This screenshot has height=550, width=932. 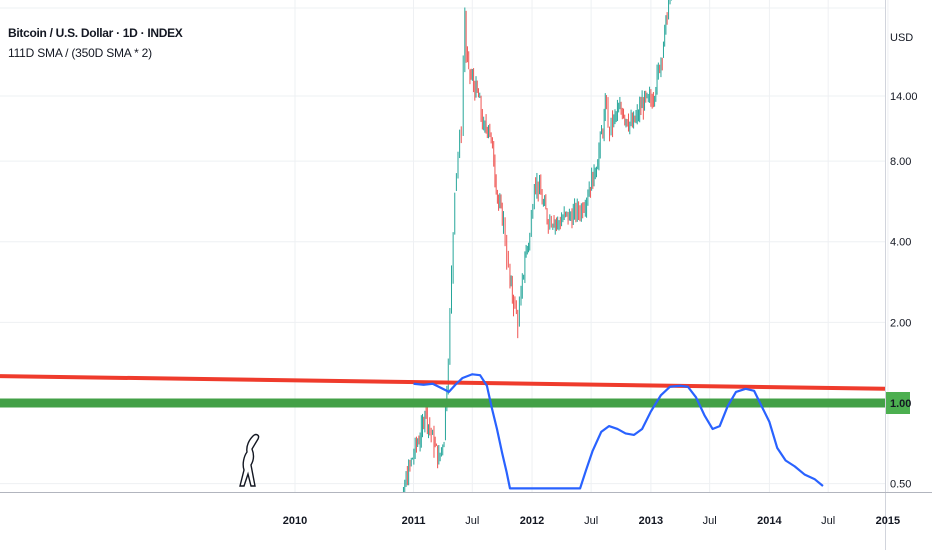 What do you see at coordinates (295, 521) in the screenshot?
I see `x-tick-label: 2010` at bounding box center [295, 521].